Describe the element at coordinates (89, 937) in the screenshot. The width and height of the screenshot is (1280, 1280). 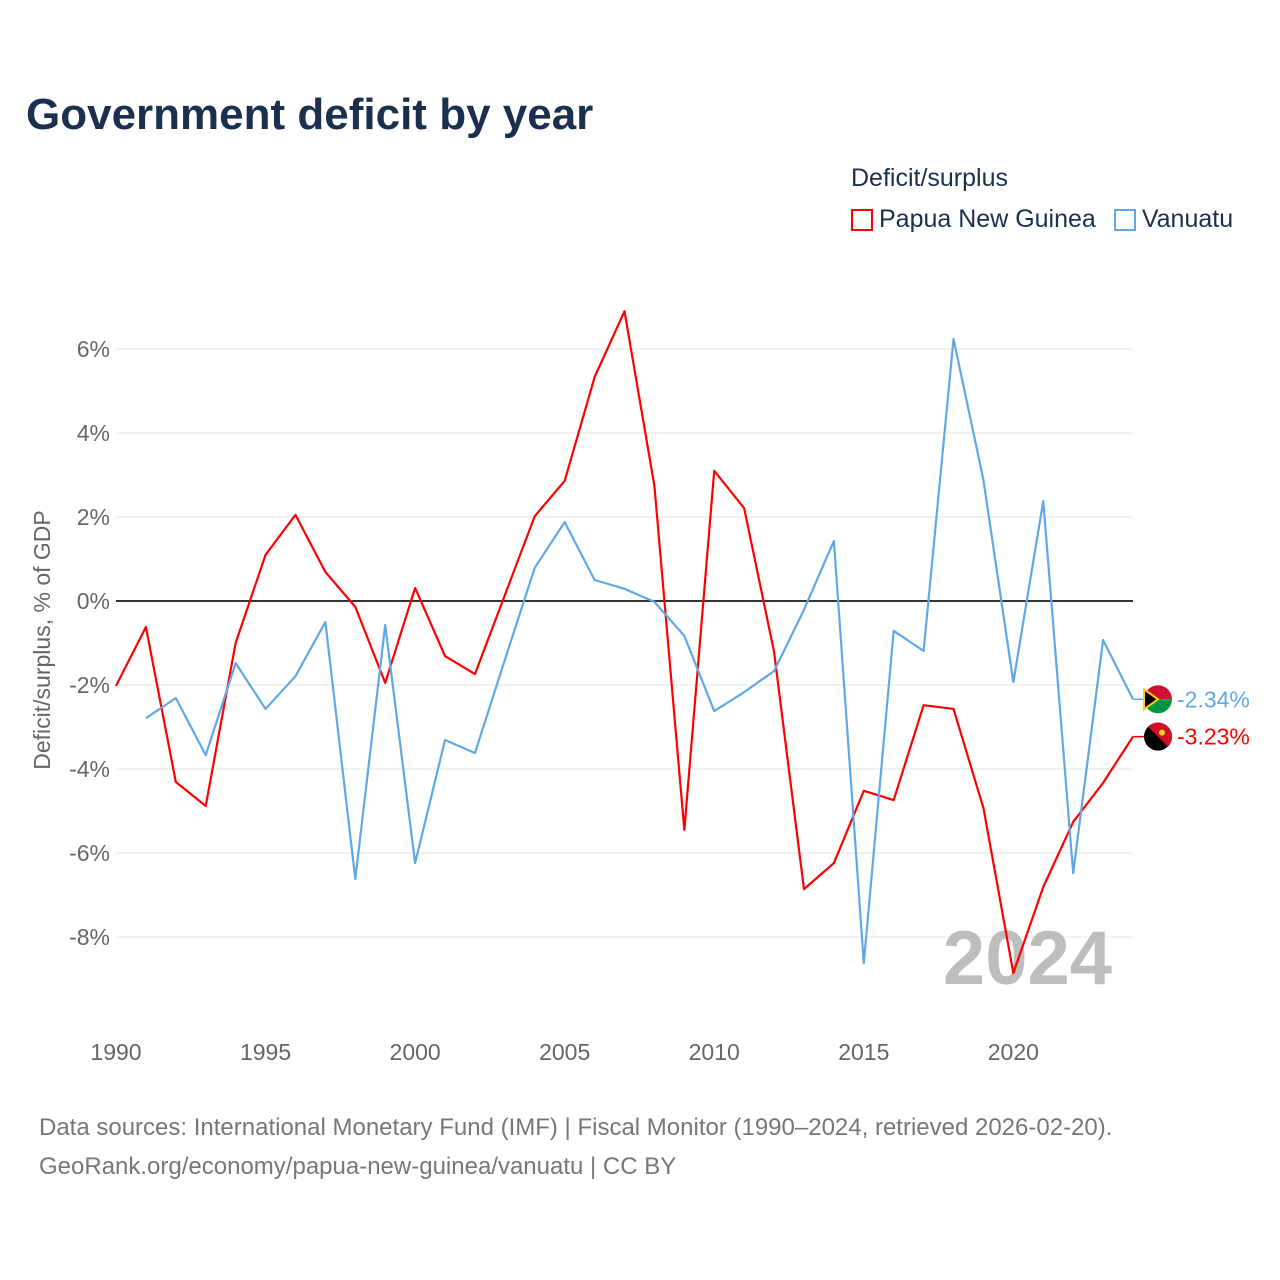
I see `y-tick-label: -8%` at that location.